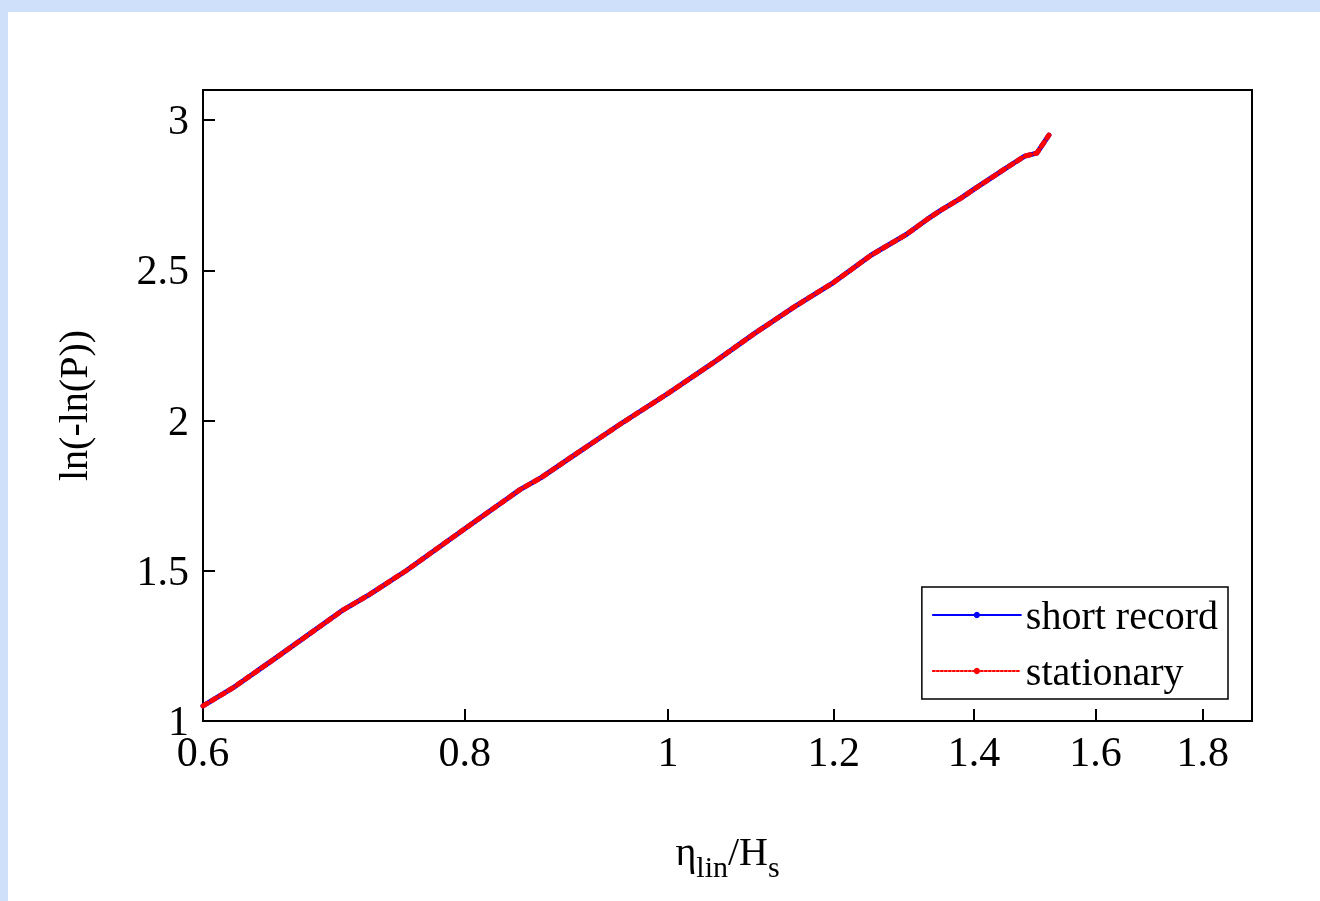  I want to click on x-tick-label: 1.8, so click(1203, 752).